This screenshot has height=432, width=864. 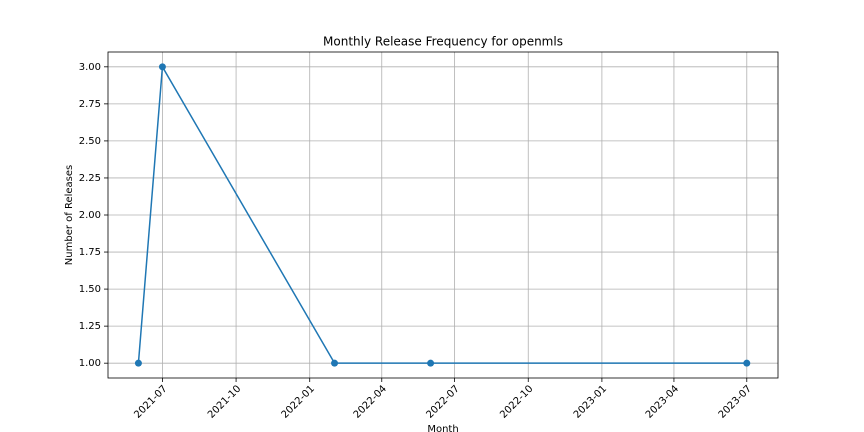 What do you see at coordinates (224, 401) in the screenshot?
I see `x-tick-label: 2021-10` at bounding box center [224, 401].